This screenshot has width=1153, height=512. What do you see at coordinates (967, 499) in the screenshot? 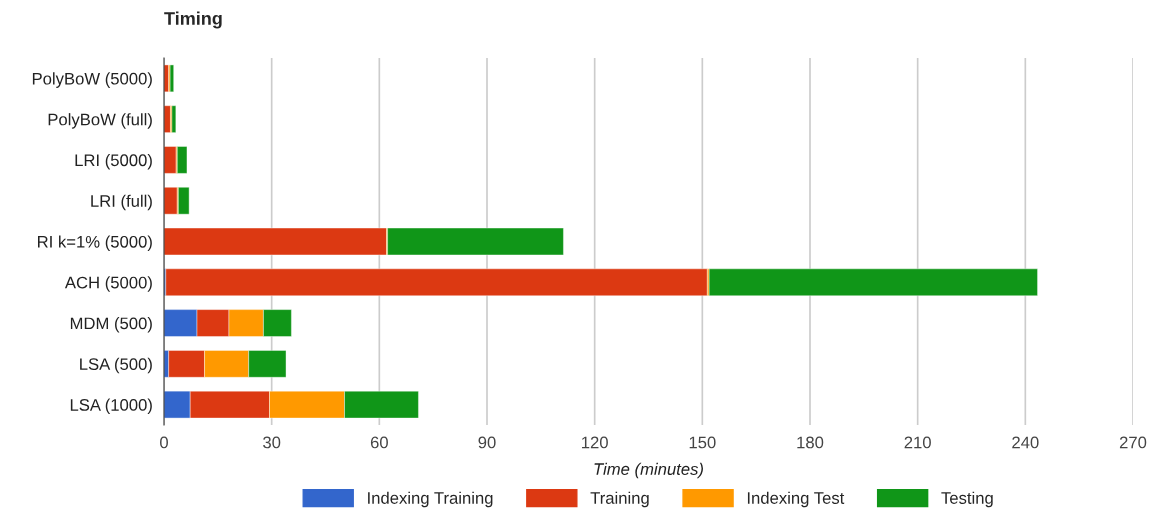
I see `legend-label: Testing` at bounding box center [967, 499].